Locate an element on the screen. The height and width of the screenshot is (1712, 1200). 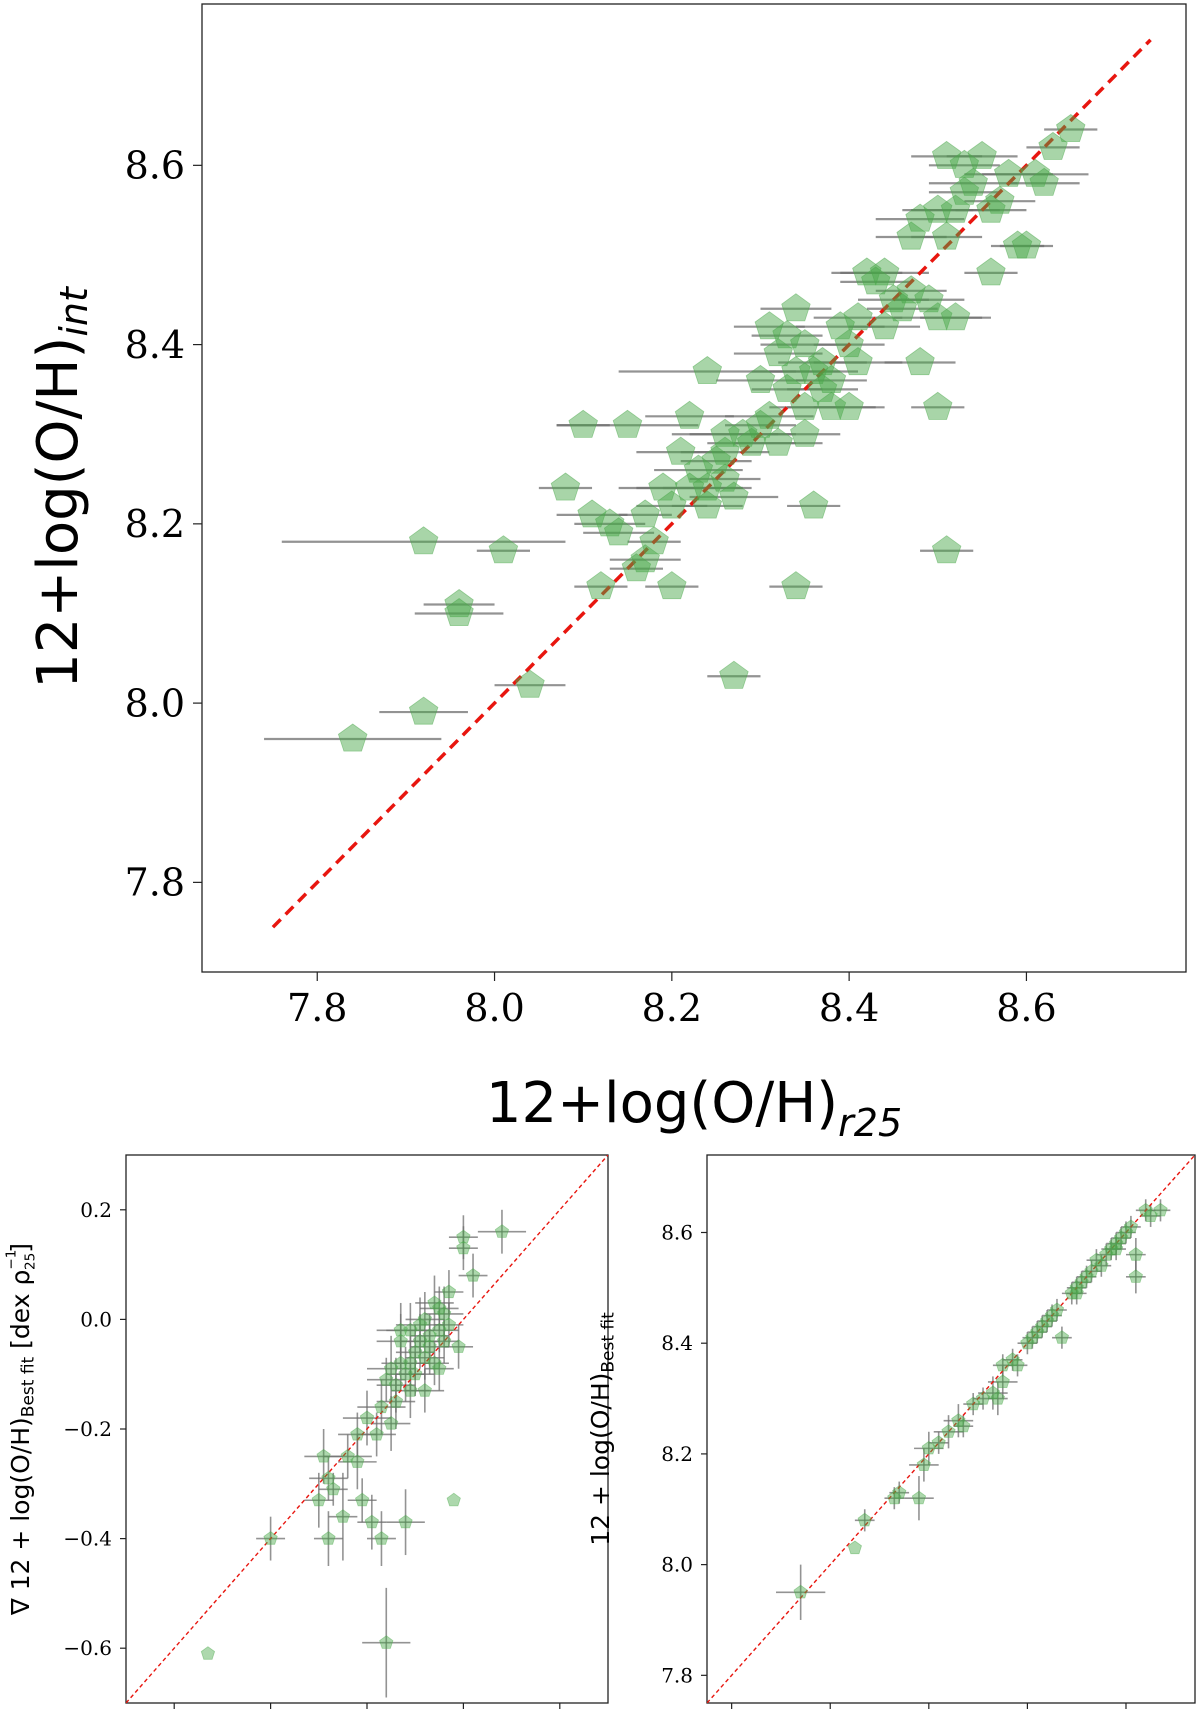
y-tick-label: 8.6 is located at coordinates (677, 1232).